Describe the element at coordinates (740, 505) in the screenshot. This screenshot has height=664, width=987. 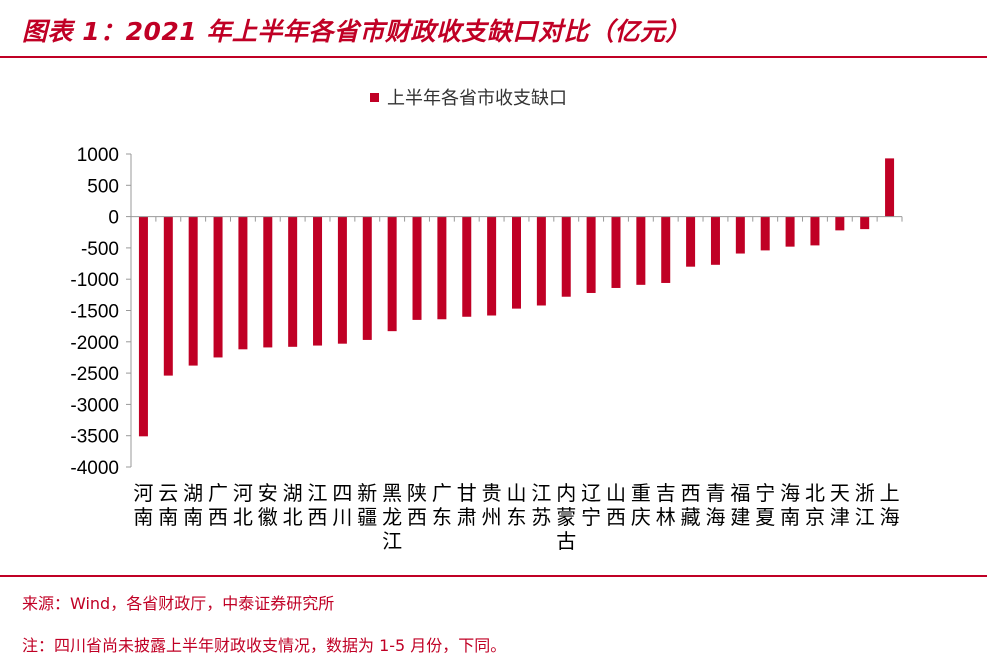
I see `category-label: 福建` at that location.